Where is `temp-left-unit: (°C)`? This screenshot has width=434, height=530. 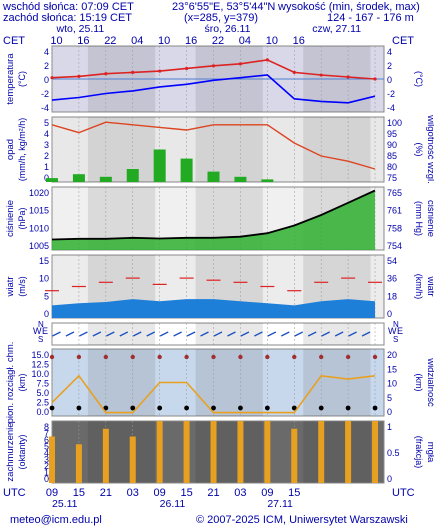 temp-left-unit: (°C) is located at coordinates (22, 79).